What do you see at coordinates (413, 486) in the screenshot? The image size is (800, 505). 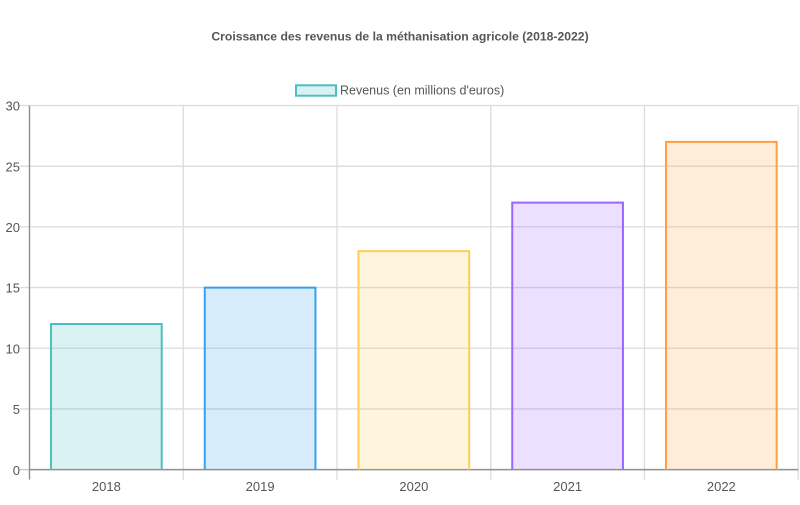 I see `svg-text: 2020` at bounding box center [413, 486].